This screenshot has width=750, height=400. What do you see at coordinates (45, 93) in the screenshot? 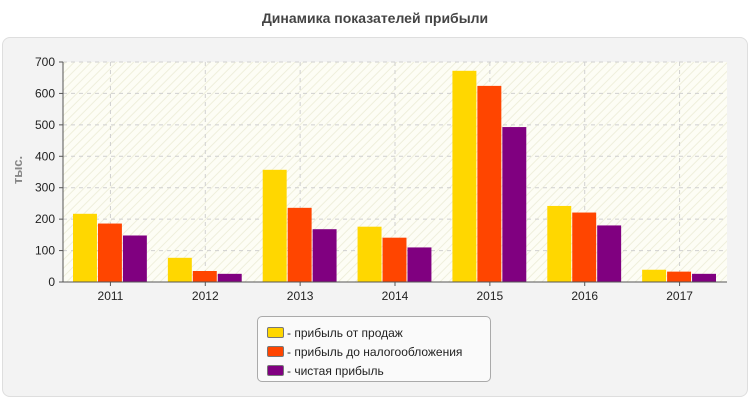
I see `y-tick-label: 600` at bounding box center [45, 93].